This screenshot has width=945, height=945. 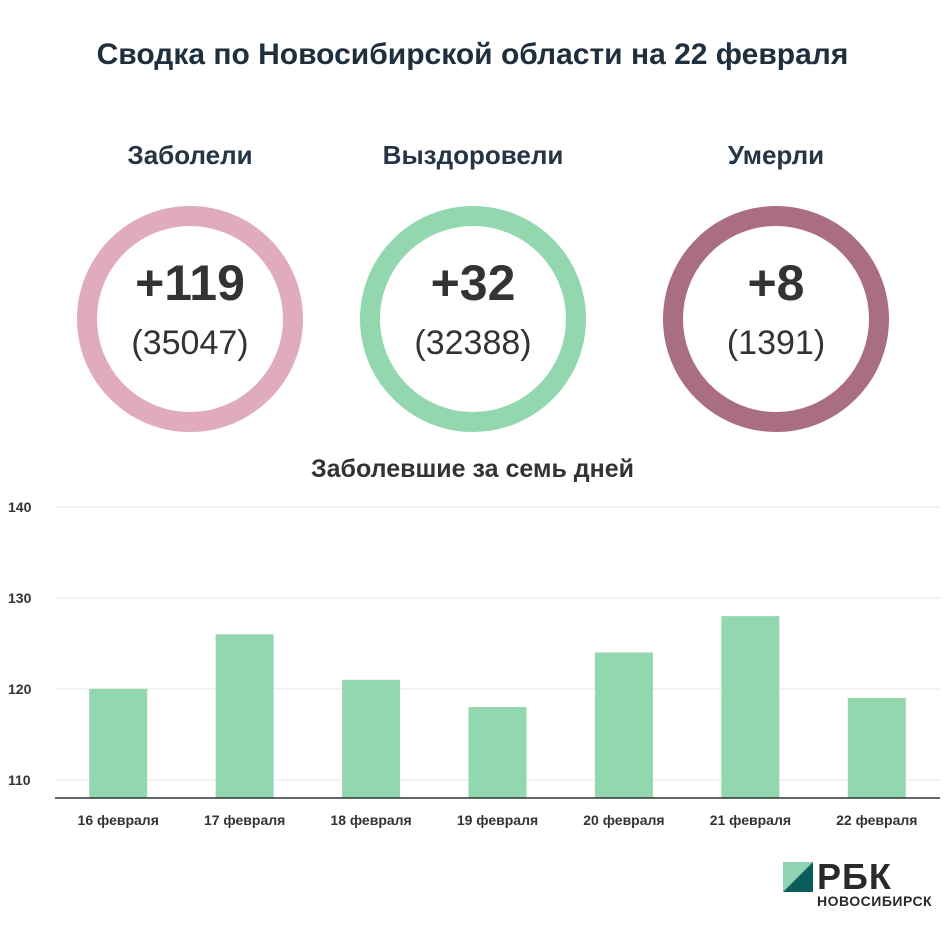 What do you see at coordinates (875, 901) in the screenshot?
I see `logo-subtitle: НОВОСИБИРСК` at bounding box center [875, 901].